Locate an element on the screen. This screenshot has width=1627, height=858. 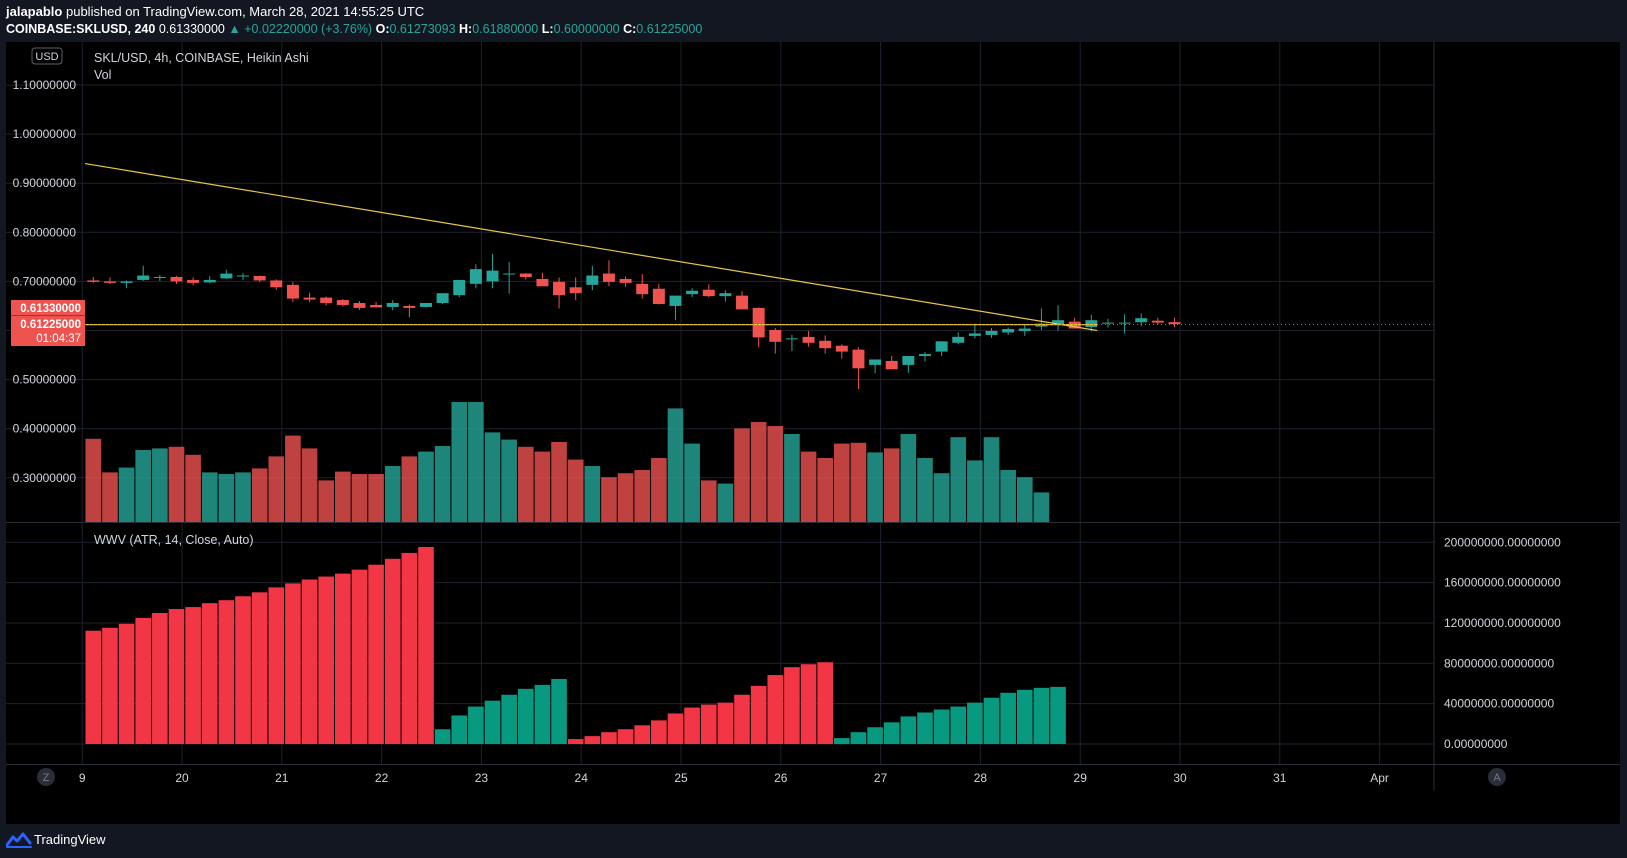
price-axis-label: 0.40000000 is located at coordinates (45, 429).